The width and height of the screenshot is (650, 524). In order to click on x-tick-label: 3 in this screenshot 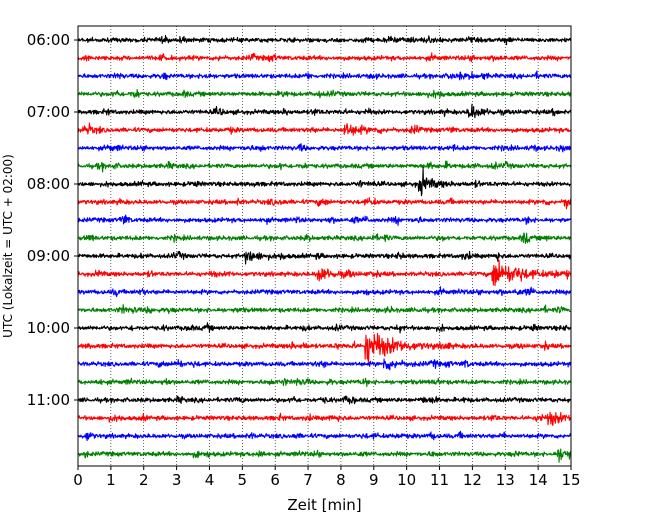, I will do `click(177, 480)`.